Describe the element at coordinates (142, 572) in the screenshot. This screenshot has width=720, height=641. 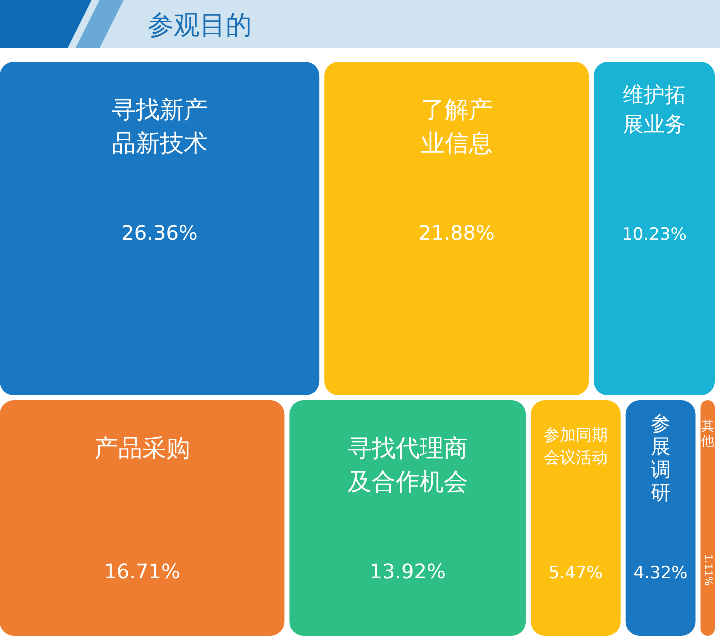
I see `data-label: 16.71%` at that location.